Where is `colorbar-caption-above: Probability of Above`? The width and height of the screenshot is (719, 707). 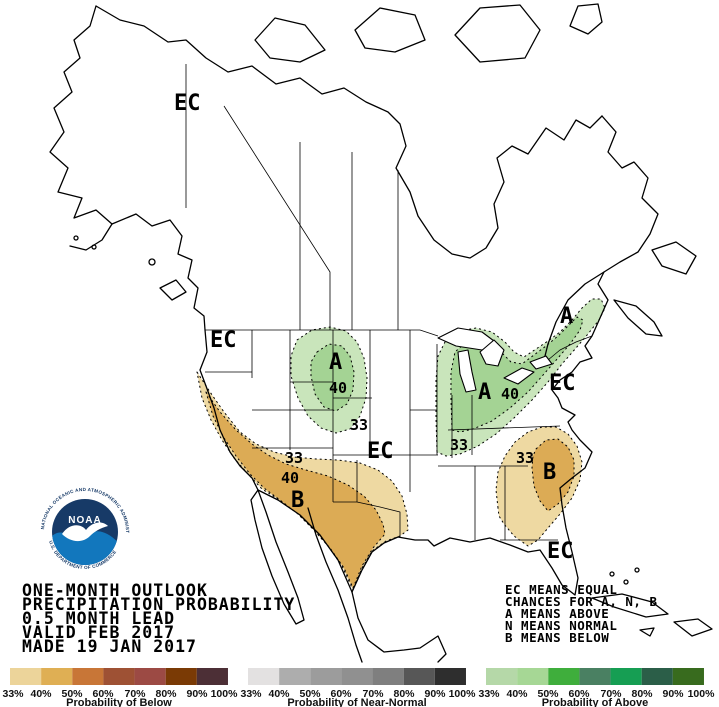
colorbar-caption-above: Probability of Above is located at coordinates (595, 702).